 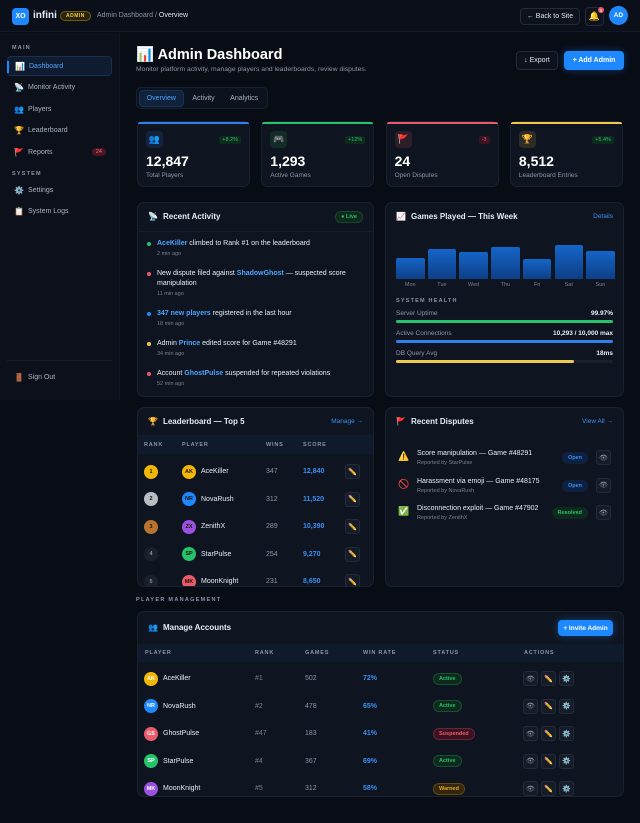 What do you see at coordinates (504, 341) in the screenshot?
I see `metric-fill` at bounding box center [504, 341].